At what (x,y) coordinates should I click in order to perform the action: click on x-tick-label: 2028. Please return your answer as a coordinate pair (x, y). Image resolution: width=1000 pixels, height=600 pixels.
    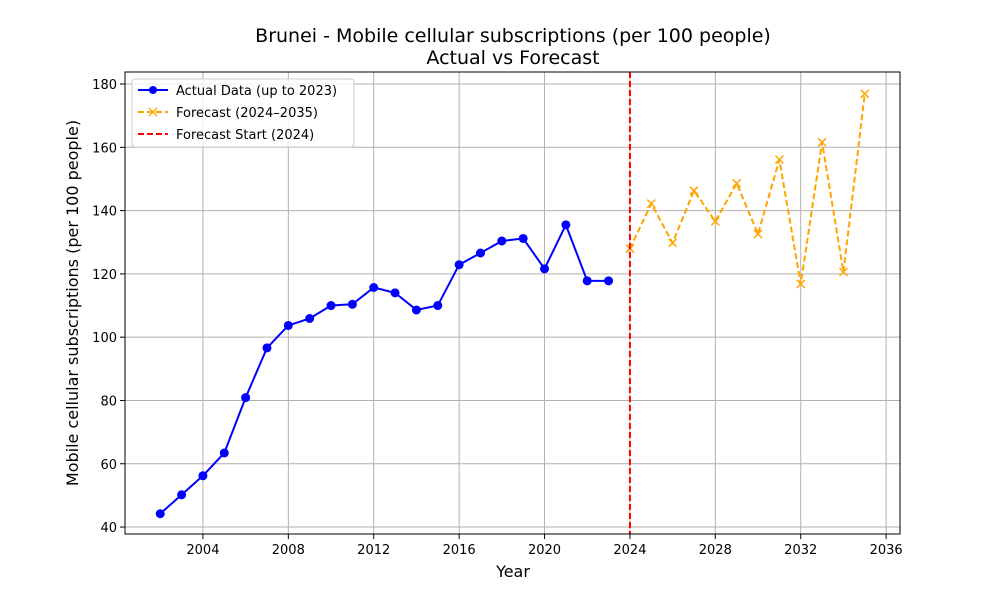
    Looking at the image, I should click on (715, 550).